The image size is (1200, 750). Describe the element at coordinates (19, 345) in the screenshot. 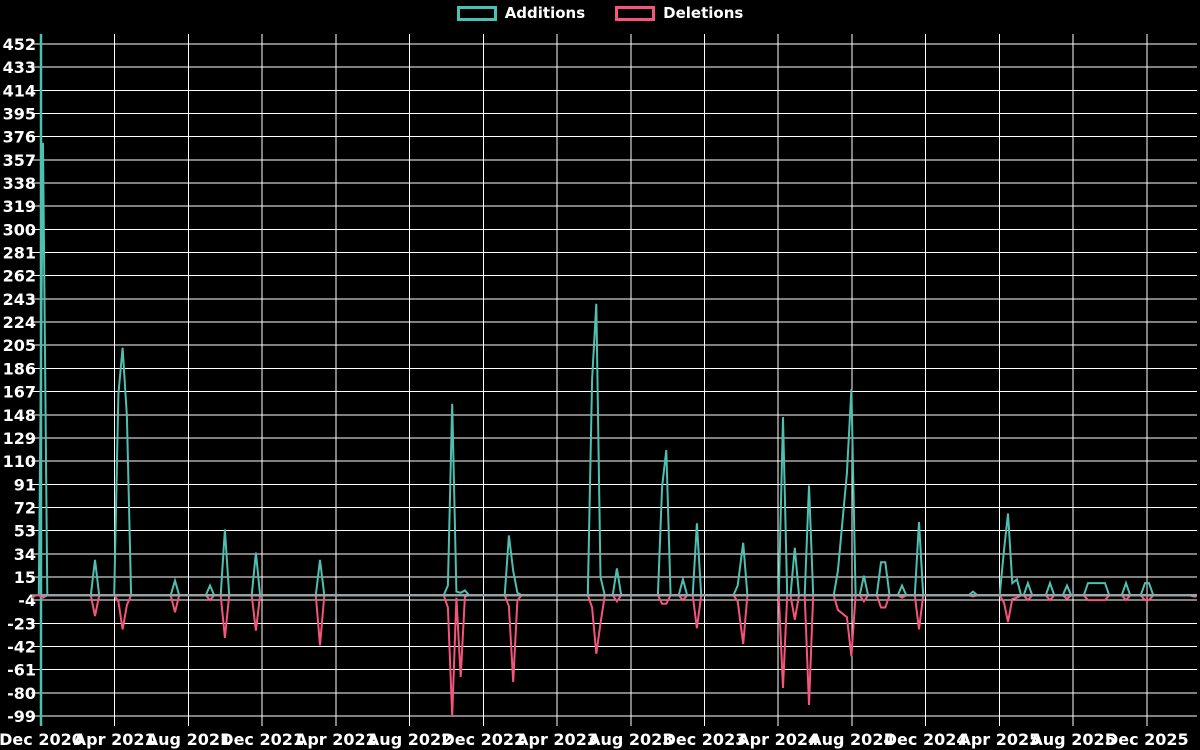

I see `y-tick-label: 205` at that location.